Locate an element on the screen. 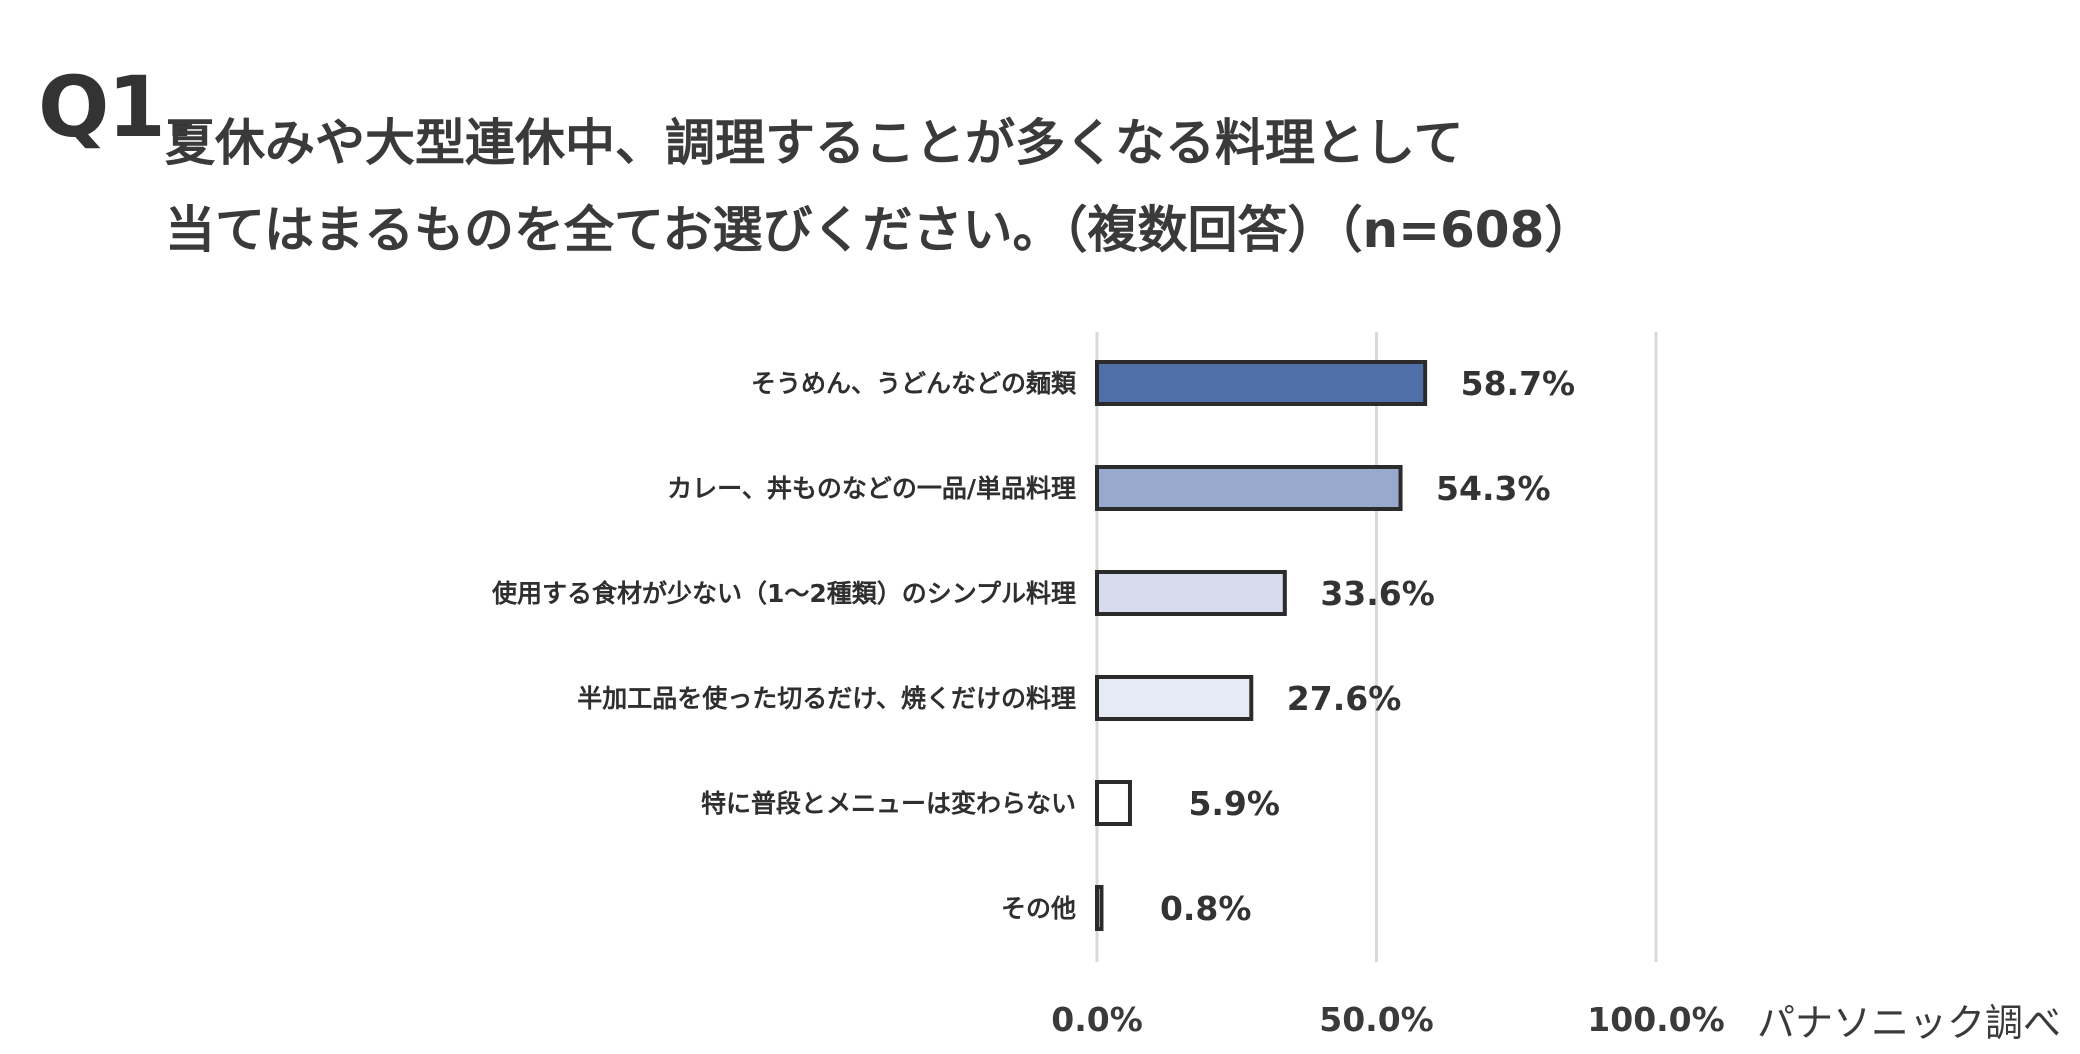 This screenshot has height=1054, width=2080. category-label-2: 使用する食材が少ない（1〜2種類）のシンプル料理 is located at coordinates (783, 593).